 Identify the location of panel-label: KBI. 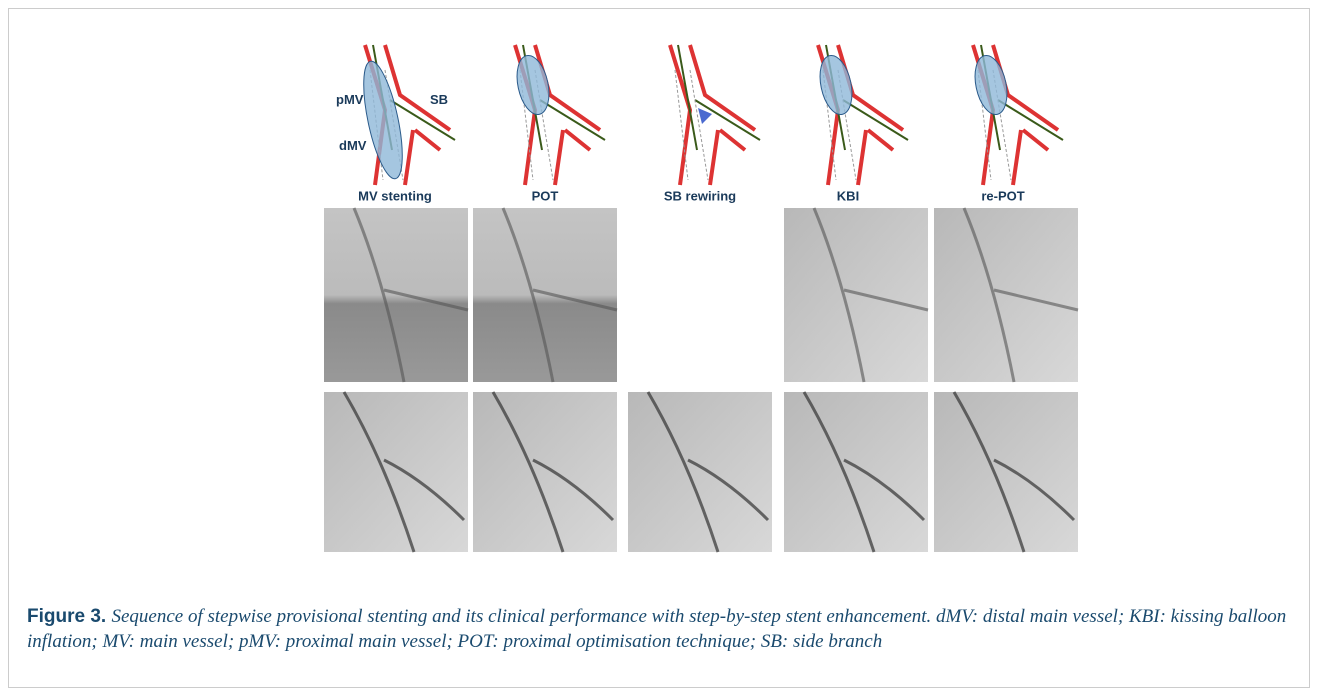
(848, 195).